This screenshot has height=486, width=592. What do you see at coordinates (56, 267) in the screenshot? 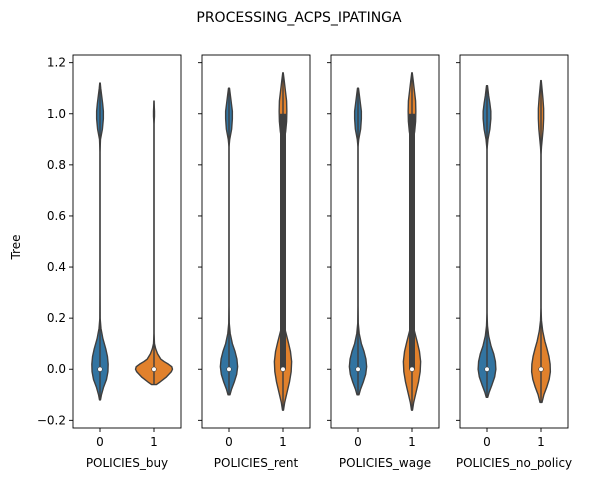
I see `y-tick-label-3: 0.4` at bounding box center [56, 267].